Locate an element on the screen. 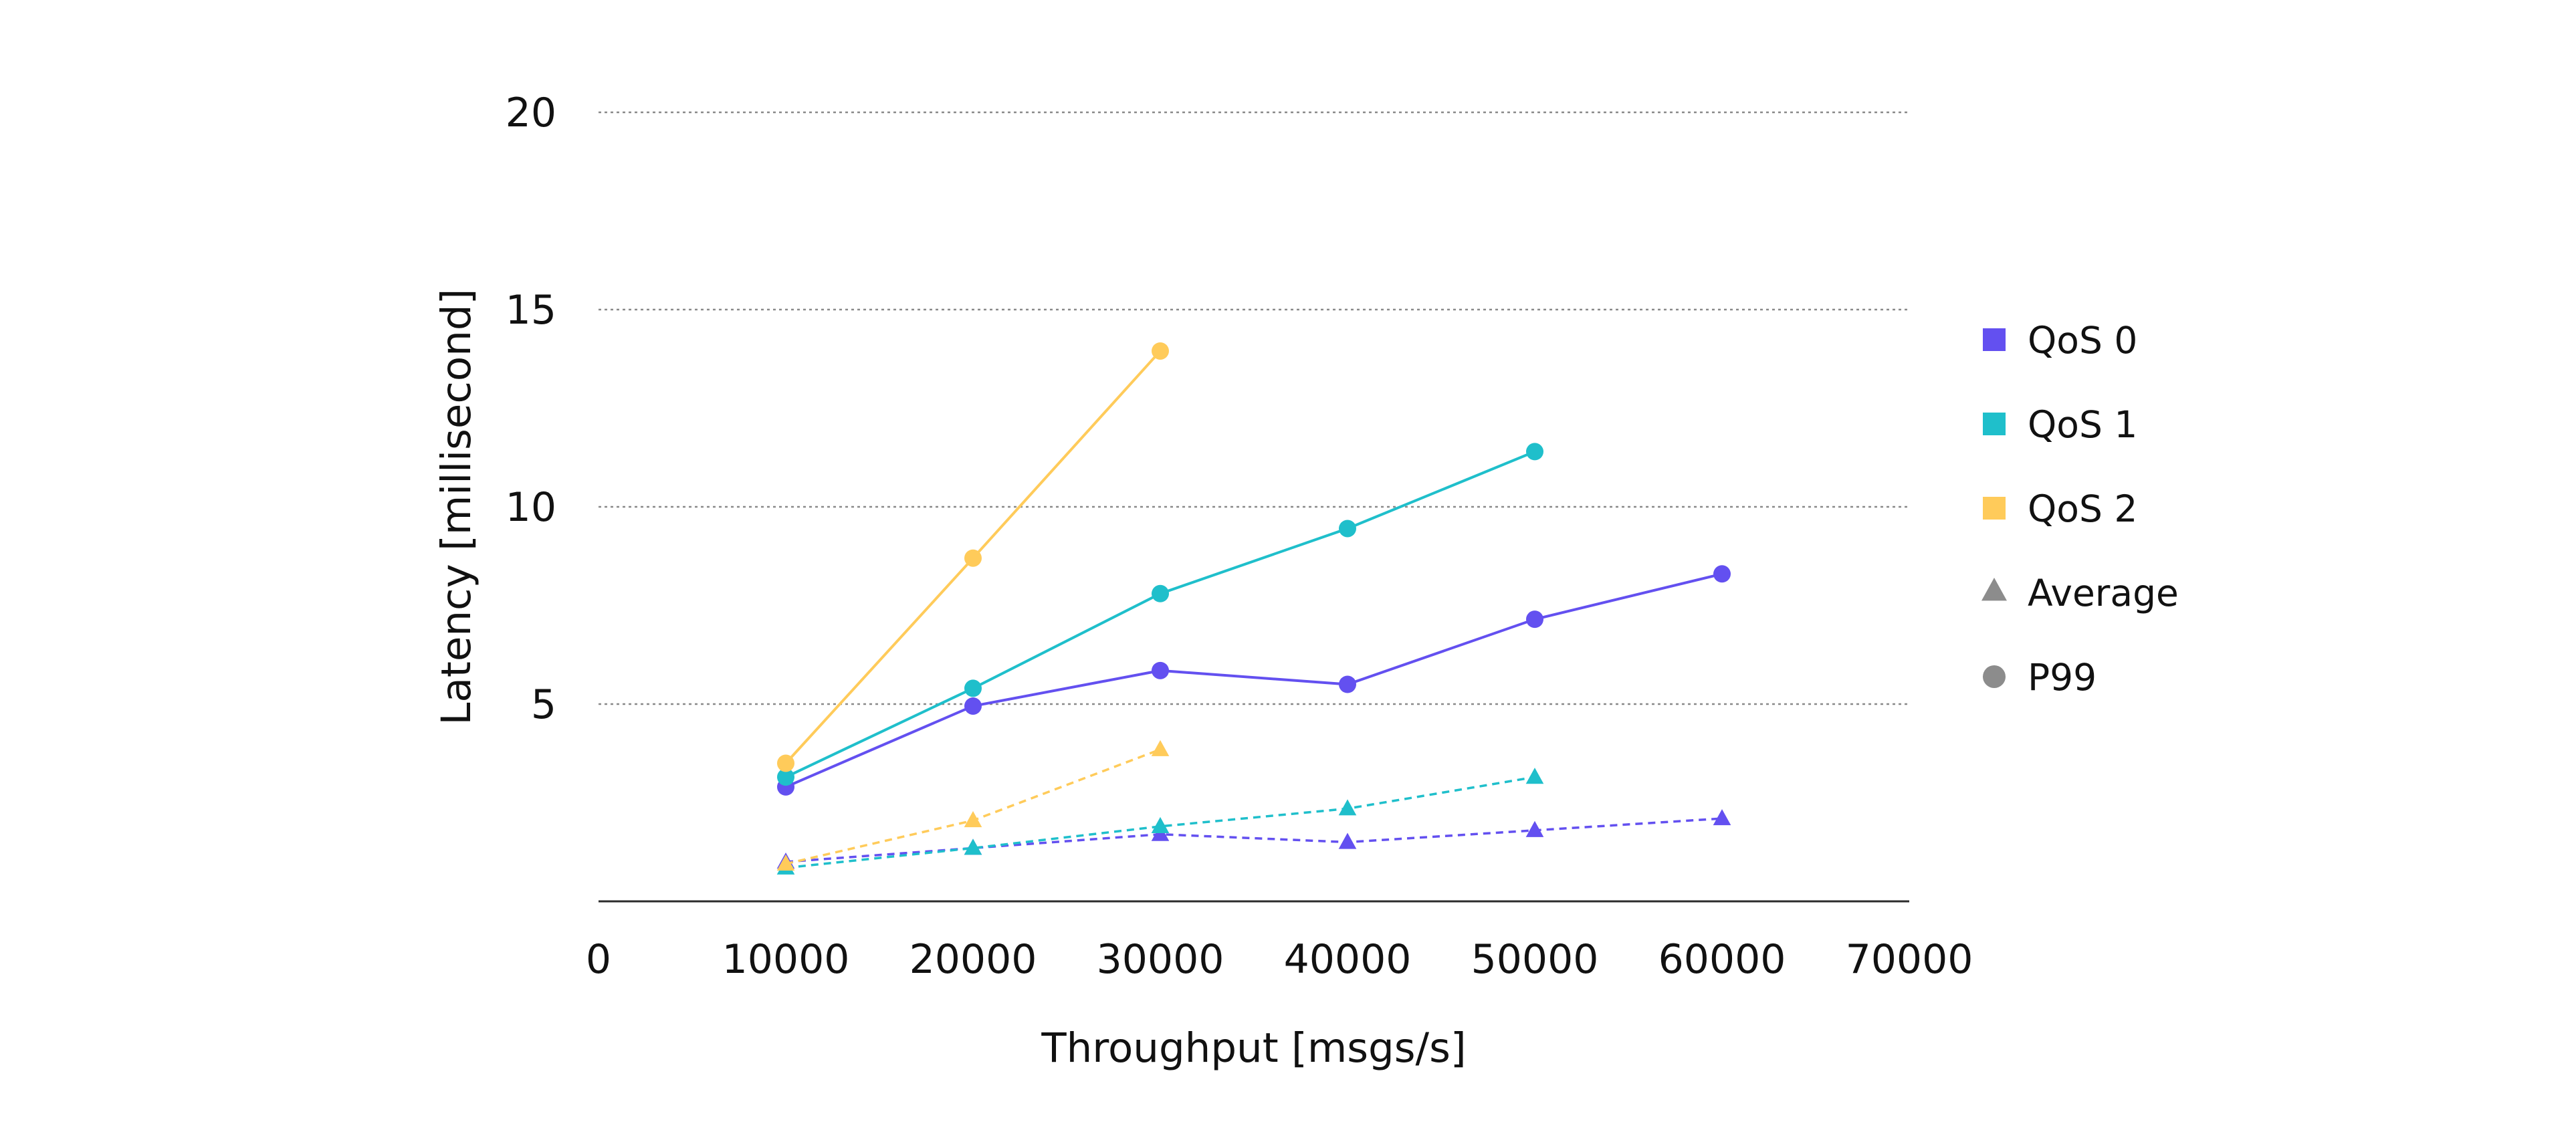 Image resolution: width=2576 pixels, height=1126 pixels. legend-item-qos-0: QoS 0 is located at coordinates (2060, 340).